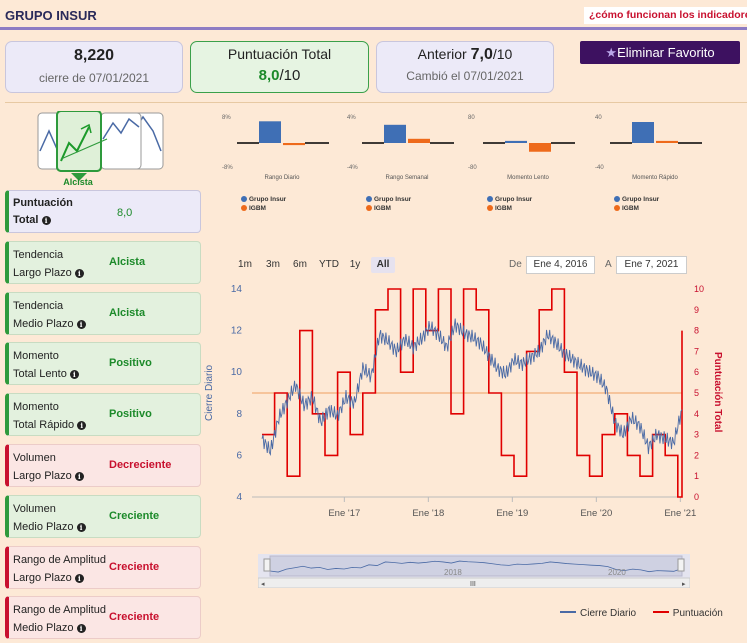  What do you see at coordinates (665, 15) in the screenshot?
I see `help-link: ¿cómo funcionan los indicadores?` at bounding box center [665, 15].